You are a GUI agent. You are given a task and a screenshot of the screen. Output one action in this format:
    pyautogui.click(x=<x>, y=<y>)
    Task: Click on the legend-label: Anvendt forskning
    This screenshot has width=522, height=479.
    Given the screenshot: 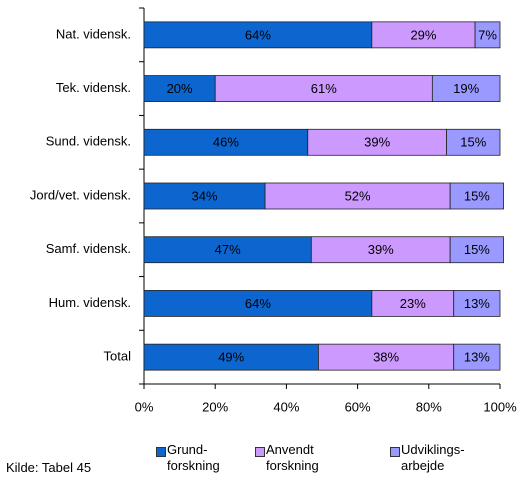 What is the action you would take?
    pyautogui.click(x=292, y=457)
    